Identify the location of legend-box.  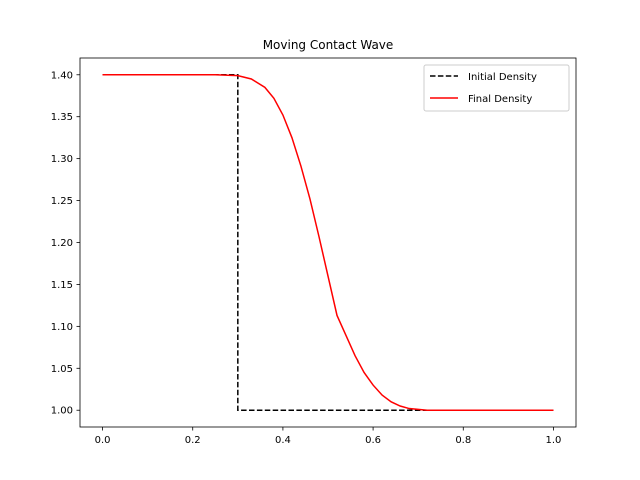
(496, 88).